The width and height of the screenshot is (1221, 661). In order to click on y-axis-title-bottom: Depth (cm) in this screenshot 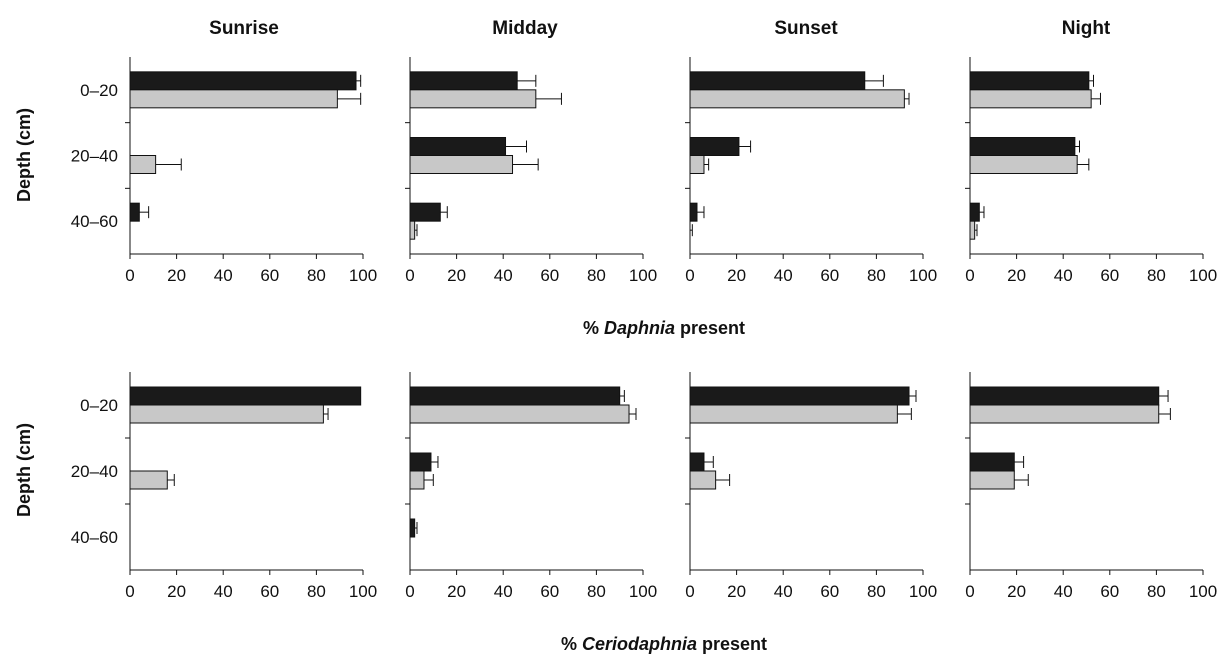, I will do `click(24, 470)`.